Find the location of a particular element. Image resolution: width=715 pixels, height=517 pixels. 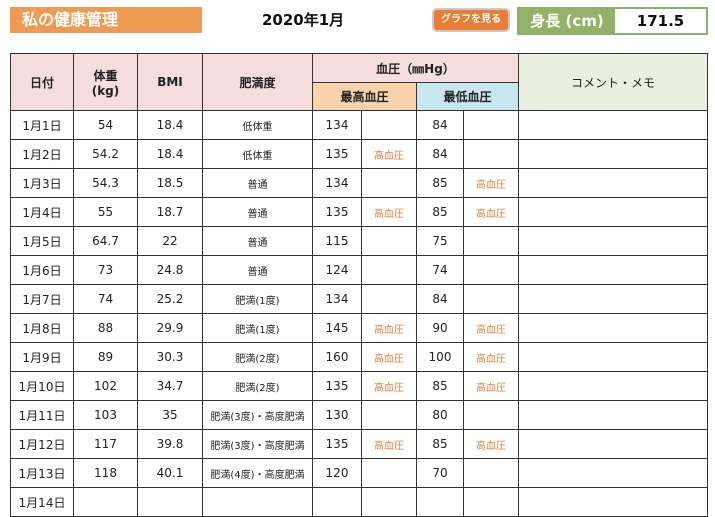

bmi-cell: 40.1 is located at coordinates (170, 473).